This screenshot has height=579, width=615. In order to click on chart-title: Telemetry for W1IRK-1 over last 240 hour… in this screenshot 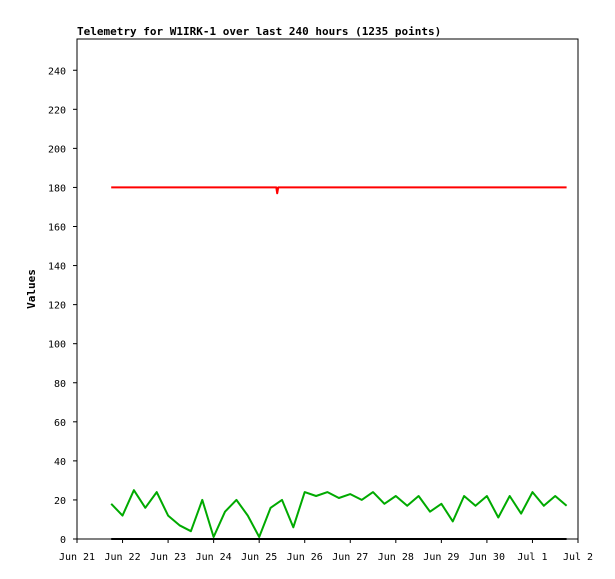, I will do `click(259, 31)`.